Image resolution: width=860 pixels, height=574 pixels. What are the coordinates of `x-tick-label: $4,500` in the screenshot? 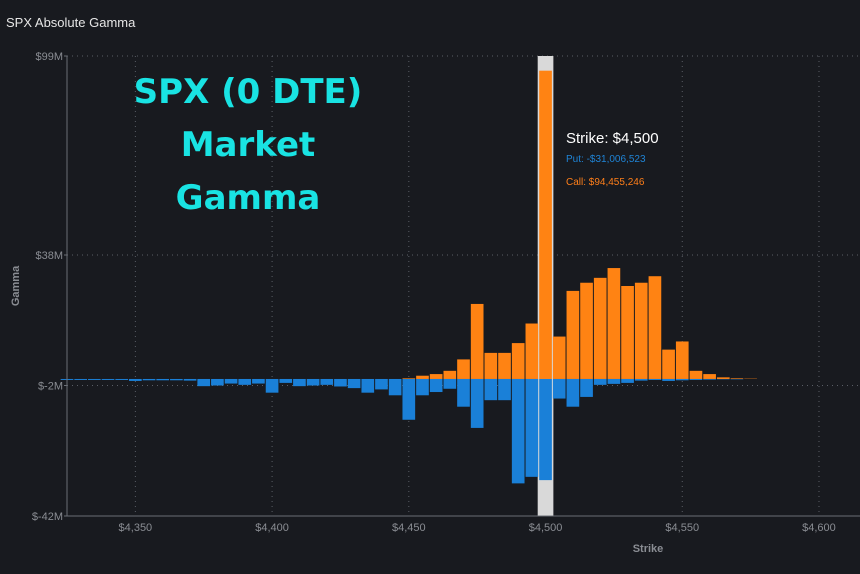 It's located at (546, 528).